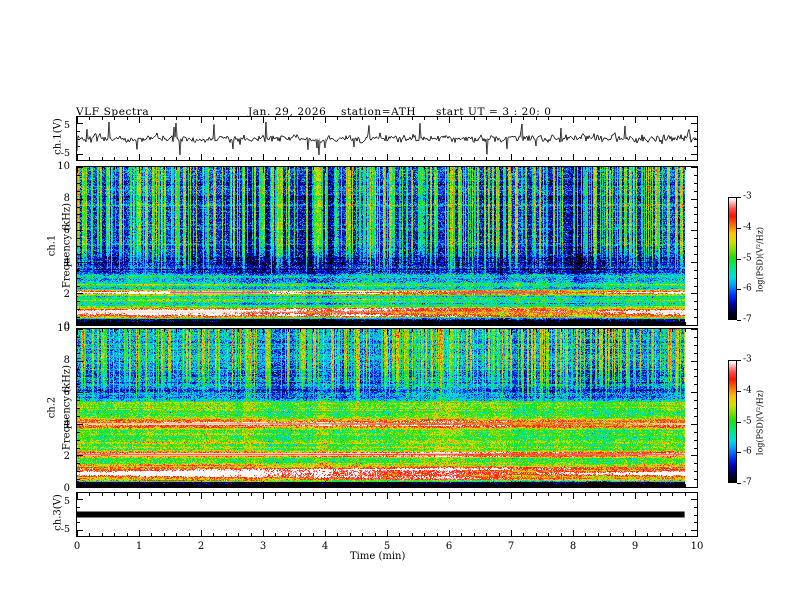  What do you see at coordinates (747, 421) in the screenshot?
I see `colorbar-ch2-tick--5: -5` at bounding box center [747, 421].